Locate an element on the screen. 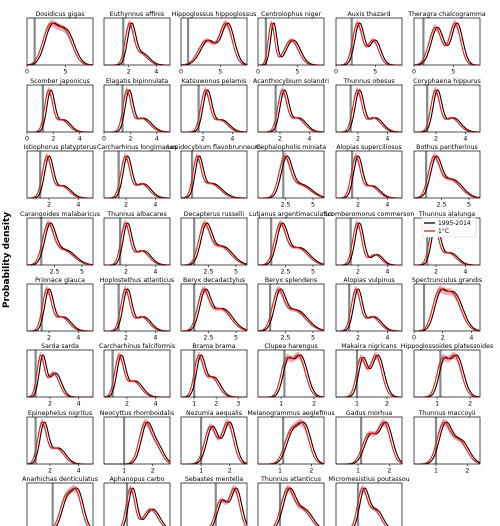 The width and height of the screenshot is (500, 526). panel-title: Sarda sarda is located at coordinates (60, 346).